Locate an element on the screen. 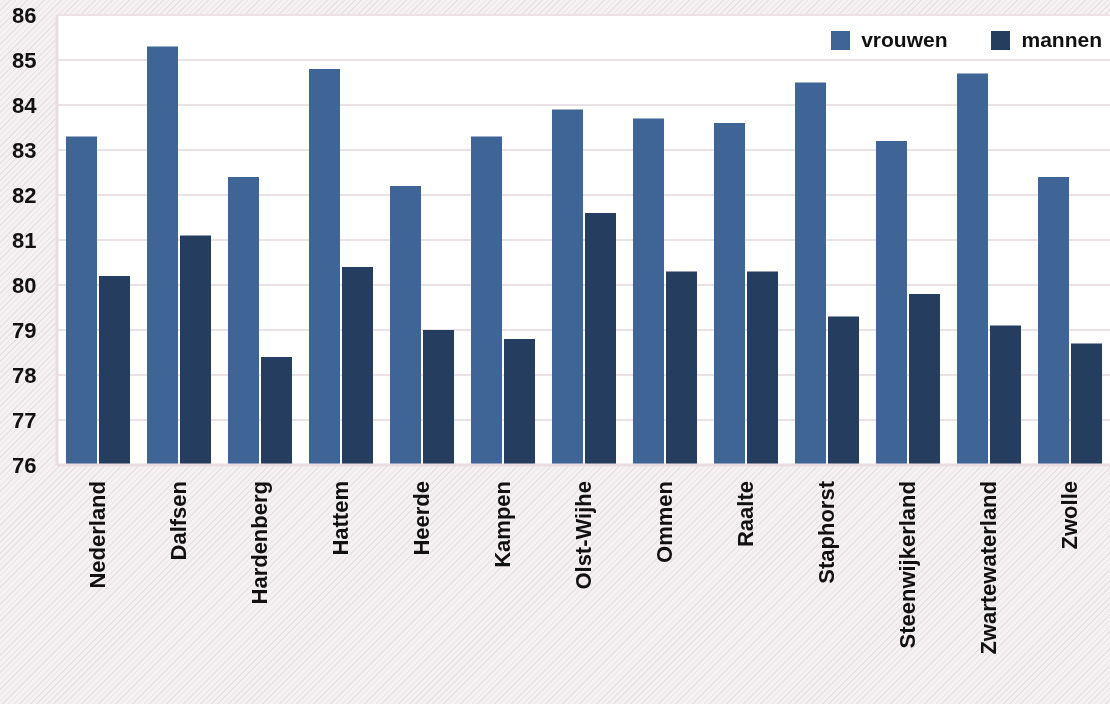 This screenshot has width=1110, height=704. y-tick-label: 86 is located at coordinates (24, 15).